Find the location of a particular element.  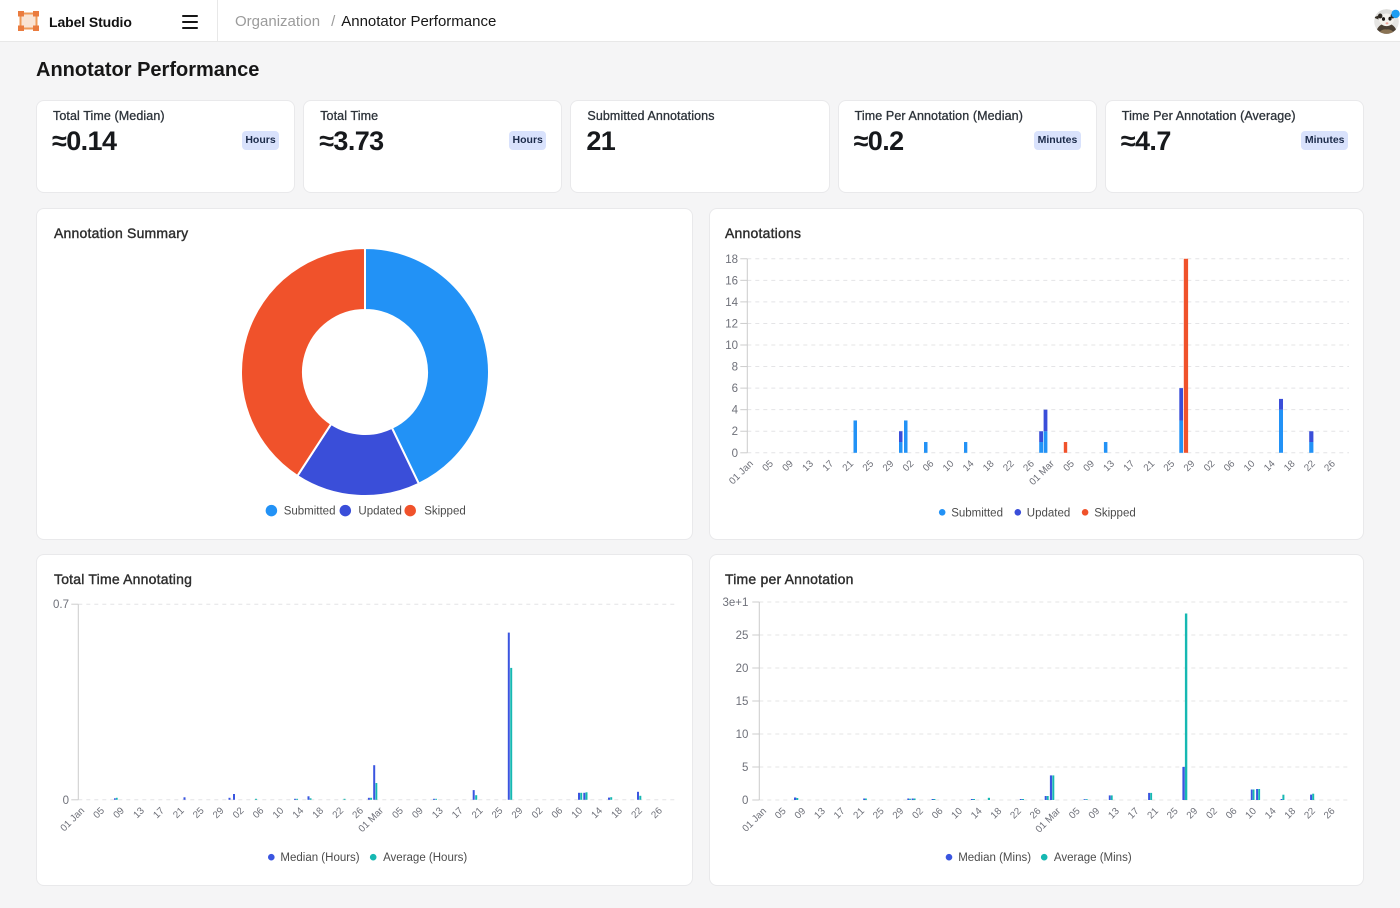

svg-text: Median (Hours) is located at coordinates (319, 858).